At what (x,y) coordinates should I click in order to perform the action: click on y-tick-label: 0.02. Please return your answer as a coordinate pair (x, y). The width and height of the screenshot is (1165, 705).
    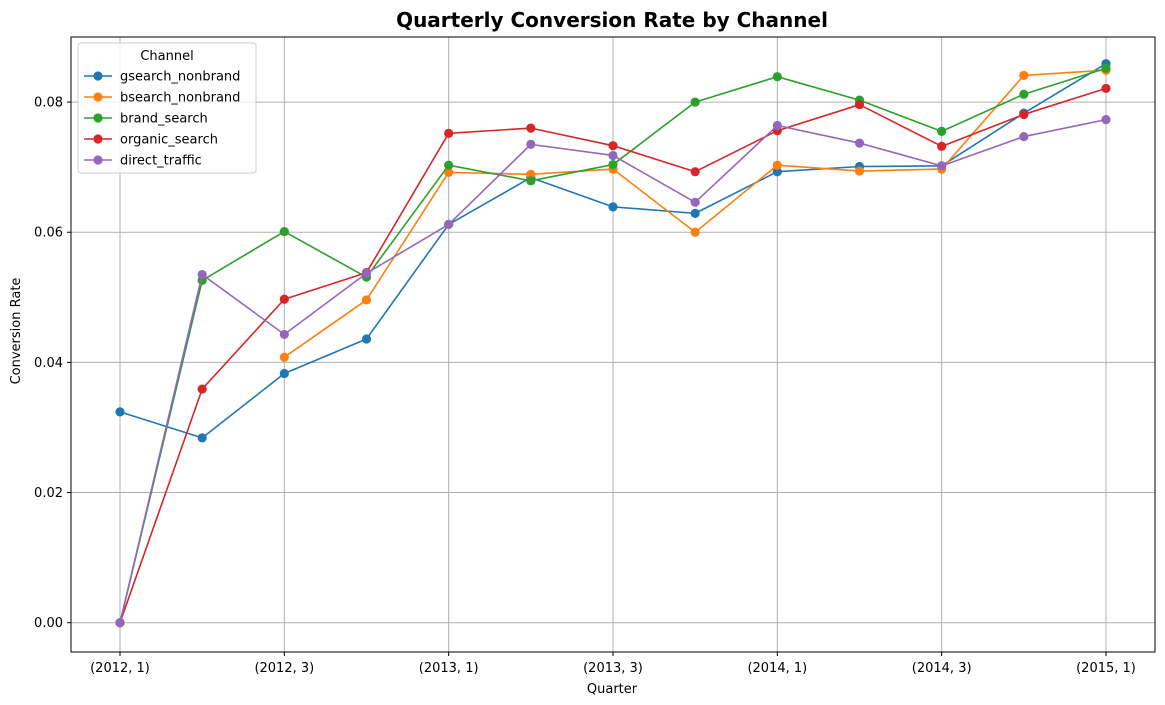
    Looking at the image, I should click on (48, 493).